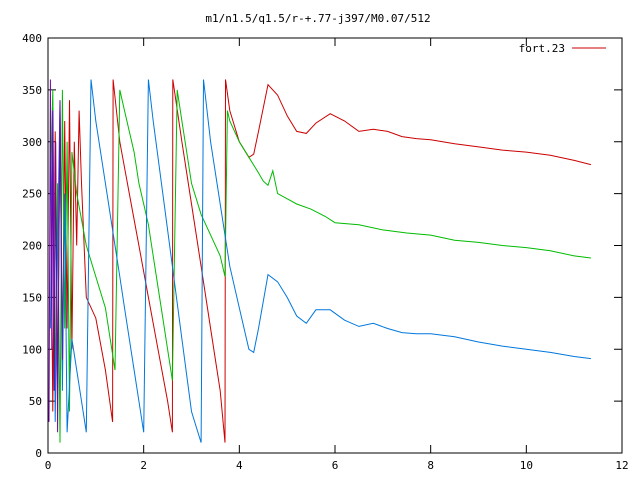 This screenshot has height=480, width=640. What do you see at coordinates (32, 246) in the screenshot?
I see `y-tick-label: 200` at bounding box center [32, 246].